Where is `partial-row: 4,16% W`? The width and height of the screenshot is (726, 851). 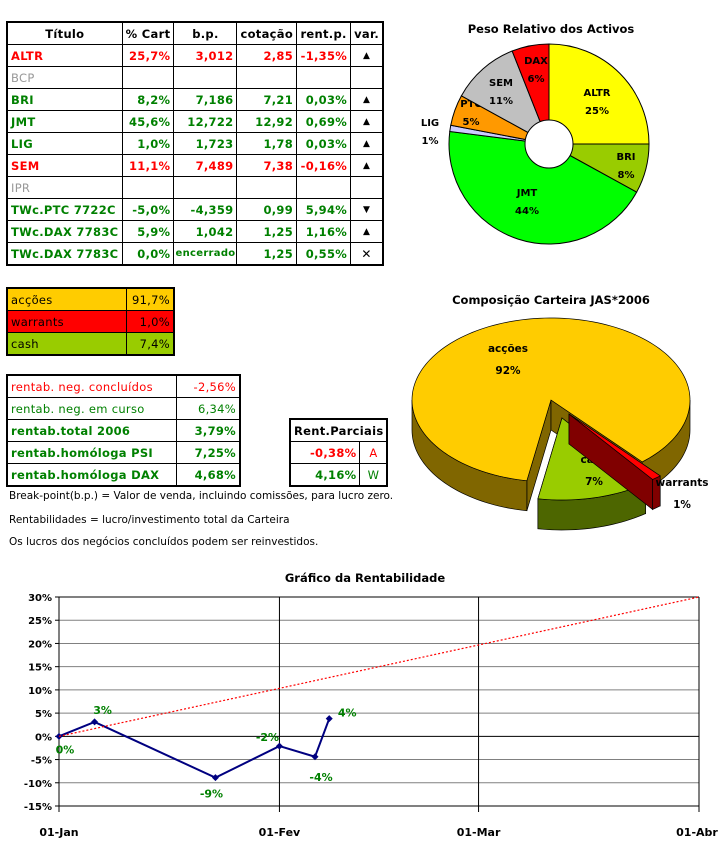
partial-row: 4,16% W is located at coordinates (338, 475).